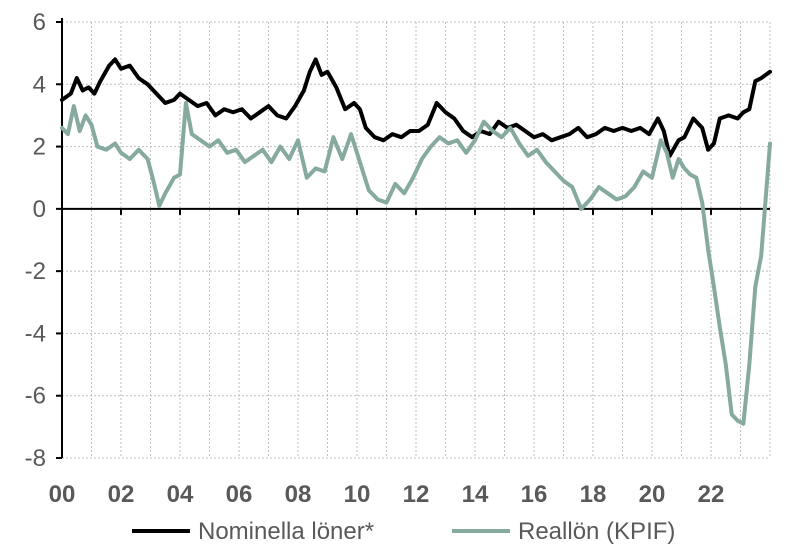  Describe the element at coordinates (416, 494) in the screenshot. I see `x-tick-label: 12` at that location.